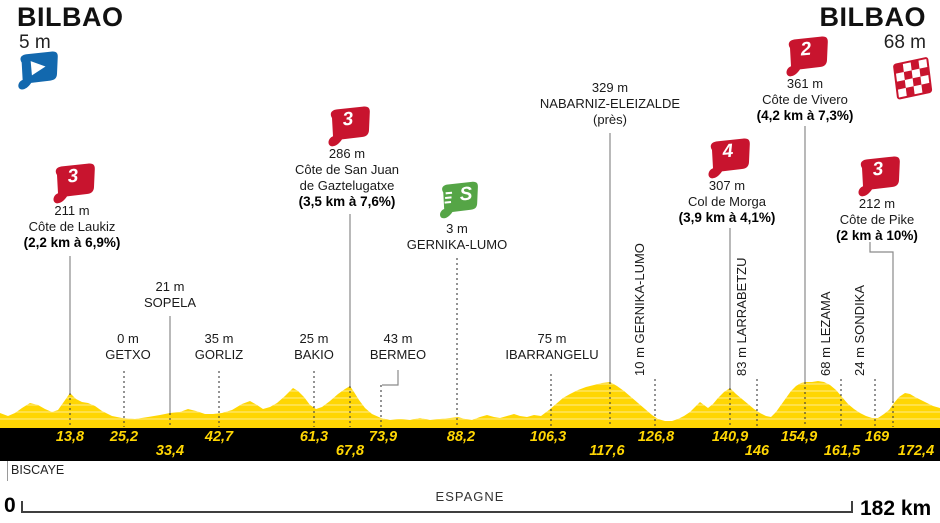 This screenshot has width=940, height=523. I want to click on start-city: BILBAO, so click(70, 17).